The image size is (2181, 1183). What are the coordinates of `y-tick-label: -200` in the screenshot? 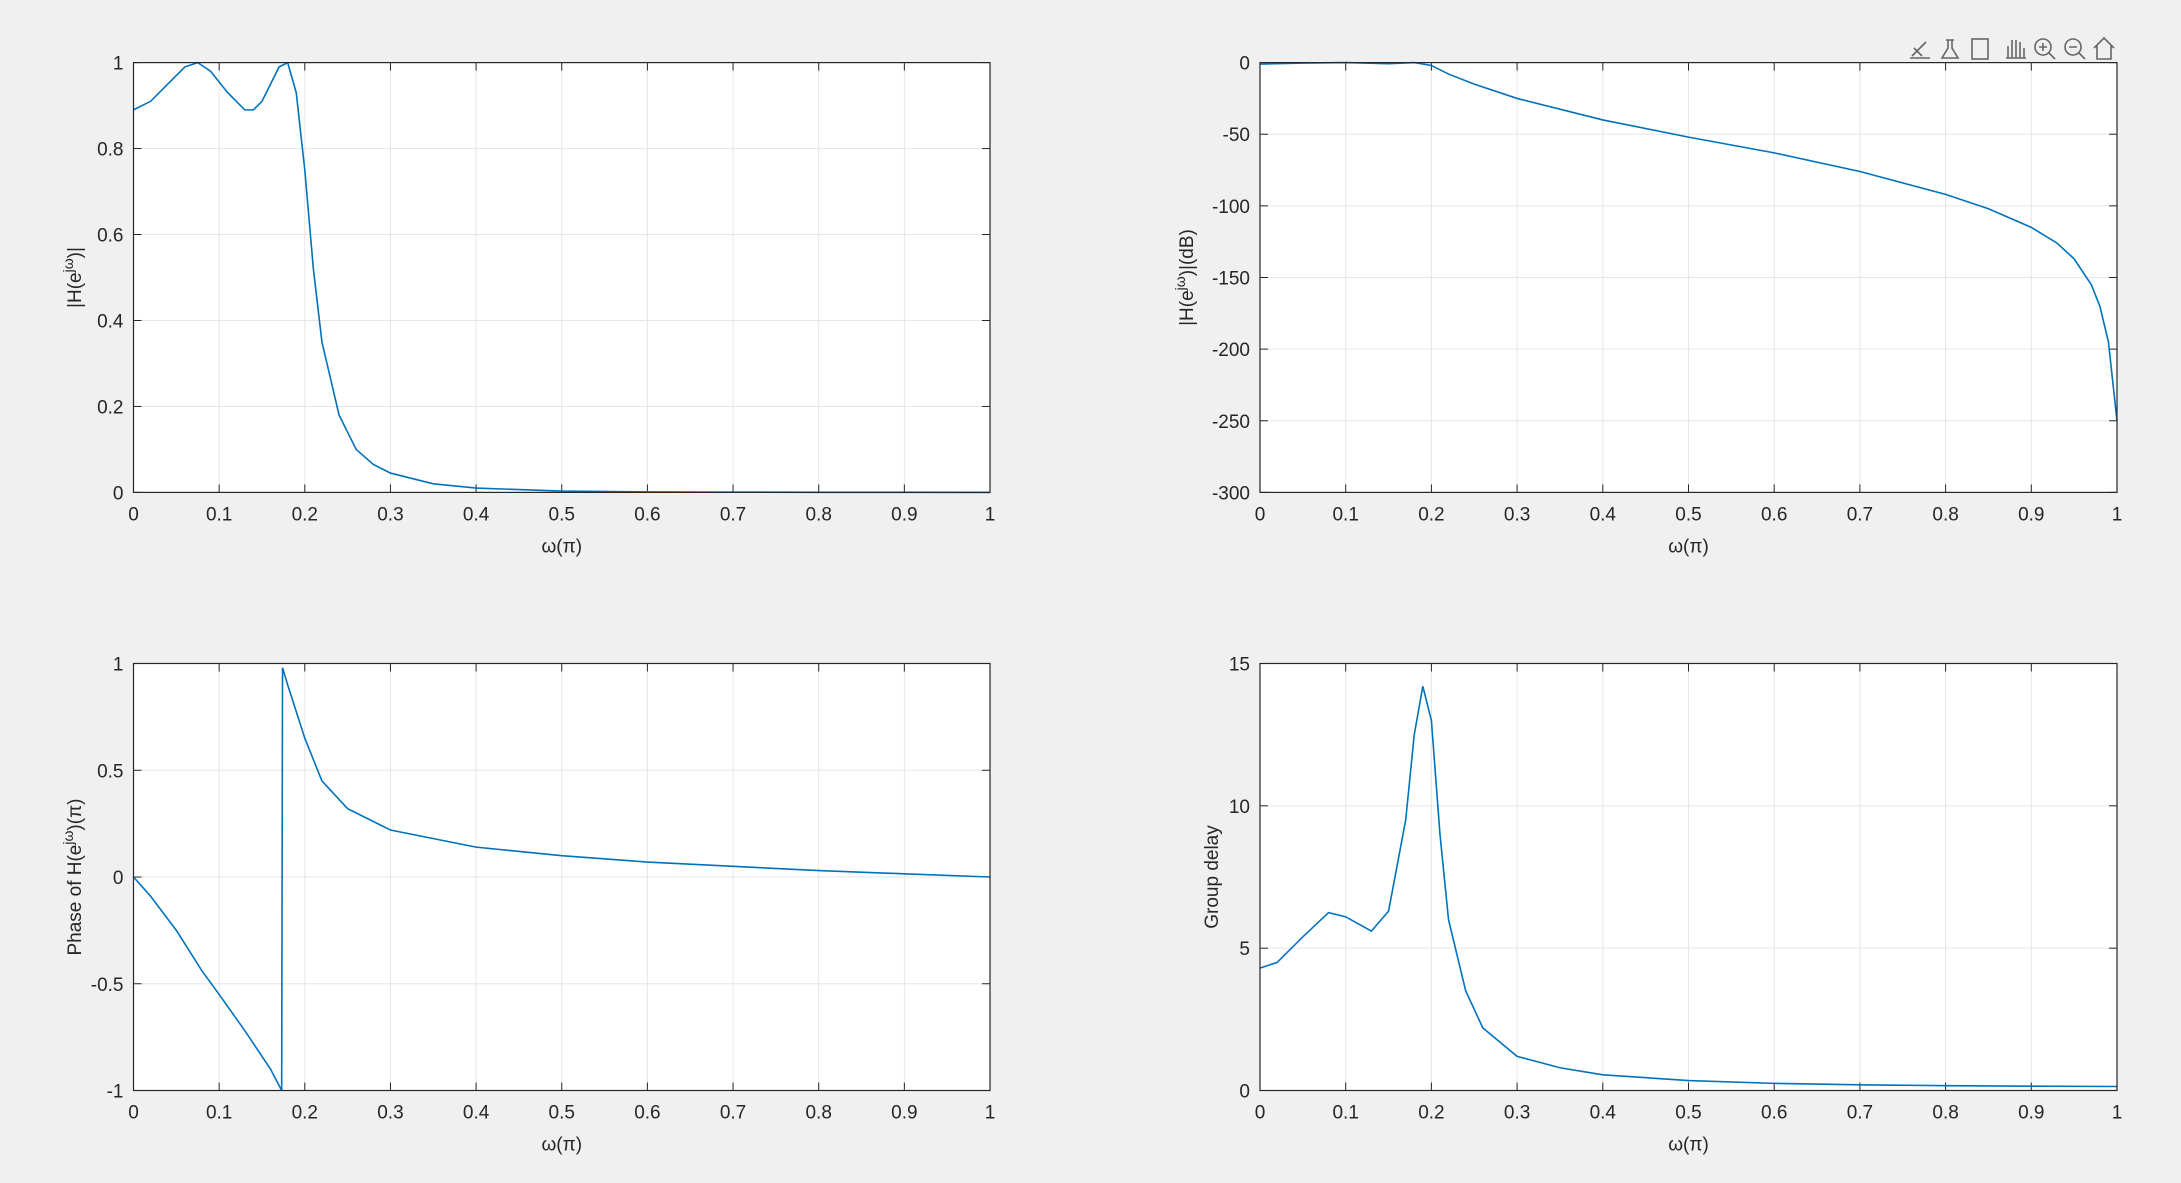 It's located at (1231, 350).